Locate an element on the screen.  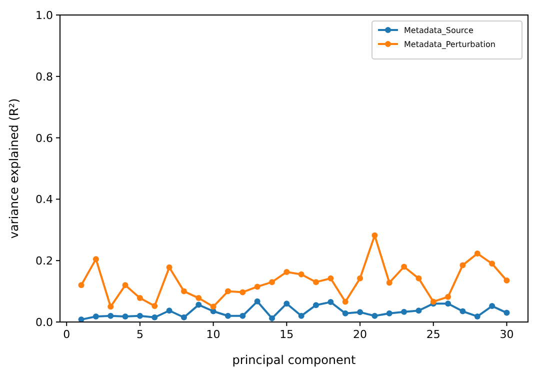
y-axis-title: variance explained (R²) is located at coordinates (14, 168).